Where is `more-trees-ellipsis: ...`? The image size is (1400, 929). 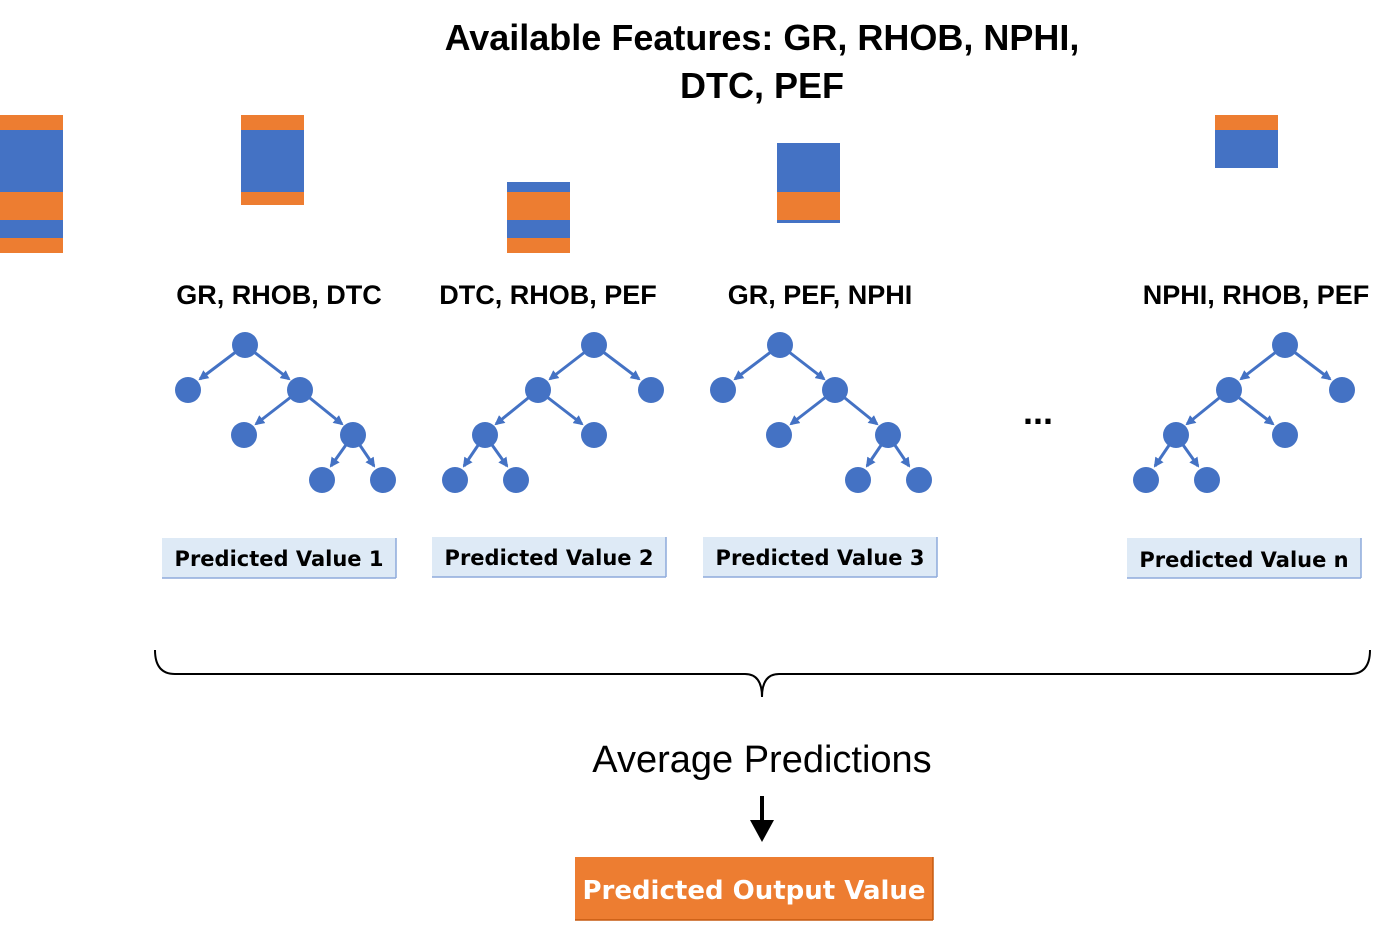
more-trees-ellipsis: ... is located at coordinates (1038, 411).